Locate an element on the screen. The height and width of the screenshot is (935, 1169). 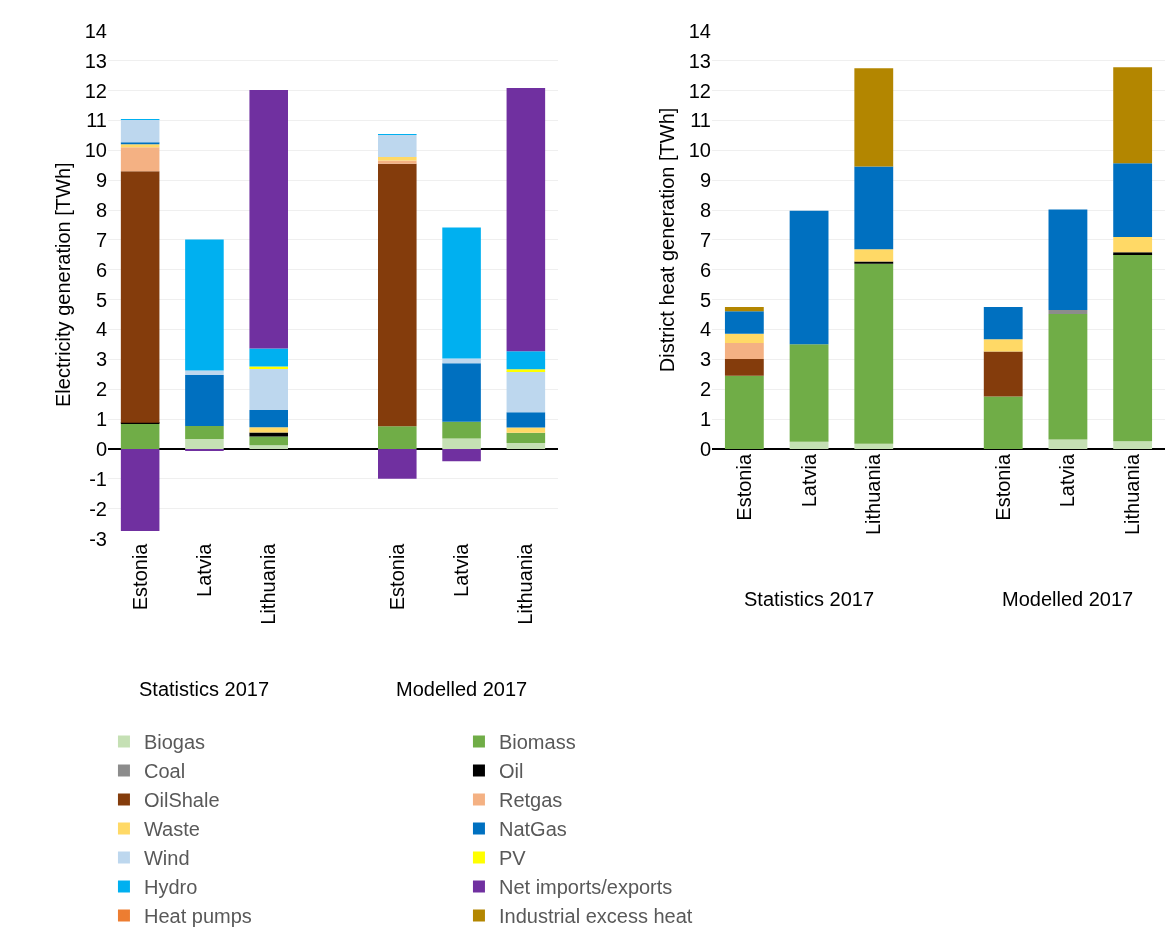
legend-label: Hydro is located at coordinates (170, 887).